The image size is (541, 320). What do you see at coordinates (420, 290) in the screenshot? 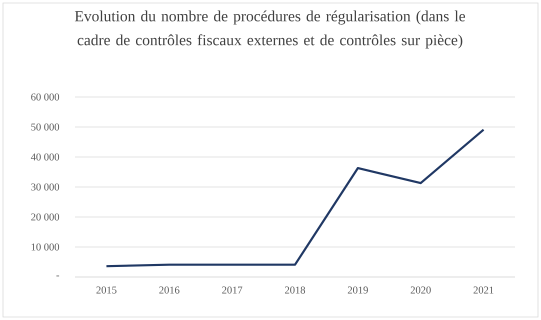
I see `x-tick-label: 2020` at bounding box center [420, 290].